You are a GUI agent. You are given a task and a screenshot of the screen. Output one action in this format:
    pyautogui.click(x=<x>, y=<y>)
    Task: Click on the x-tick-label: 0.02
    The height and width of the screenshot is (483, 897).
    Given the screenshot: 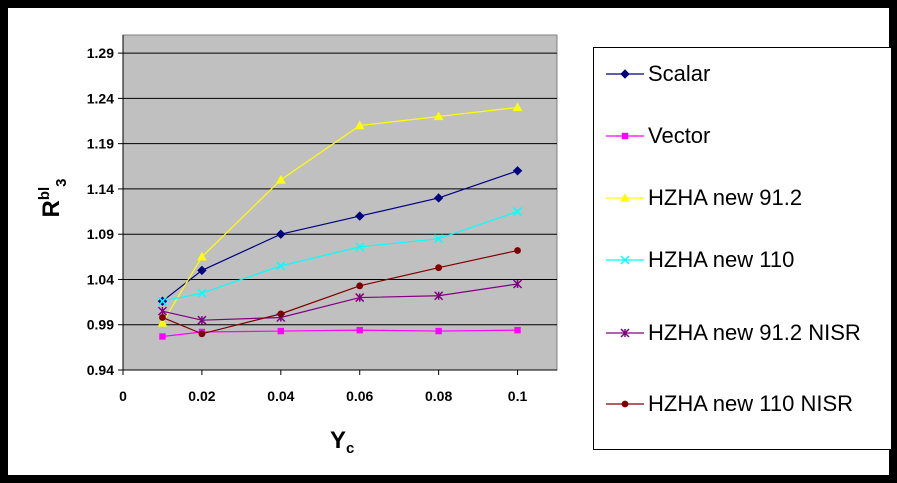 What is the action you would take?
    pyautogui.click(x=201, y=396)
    